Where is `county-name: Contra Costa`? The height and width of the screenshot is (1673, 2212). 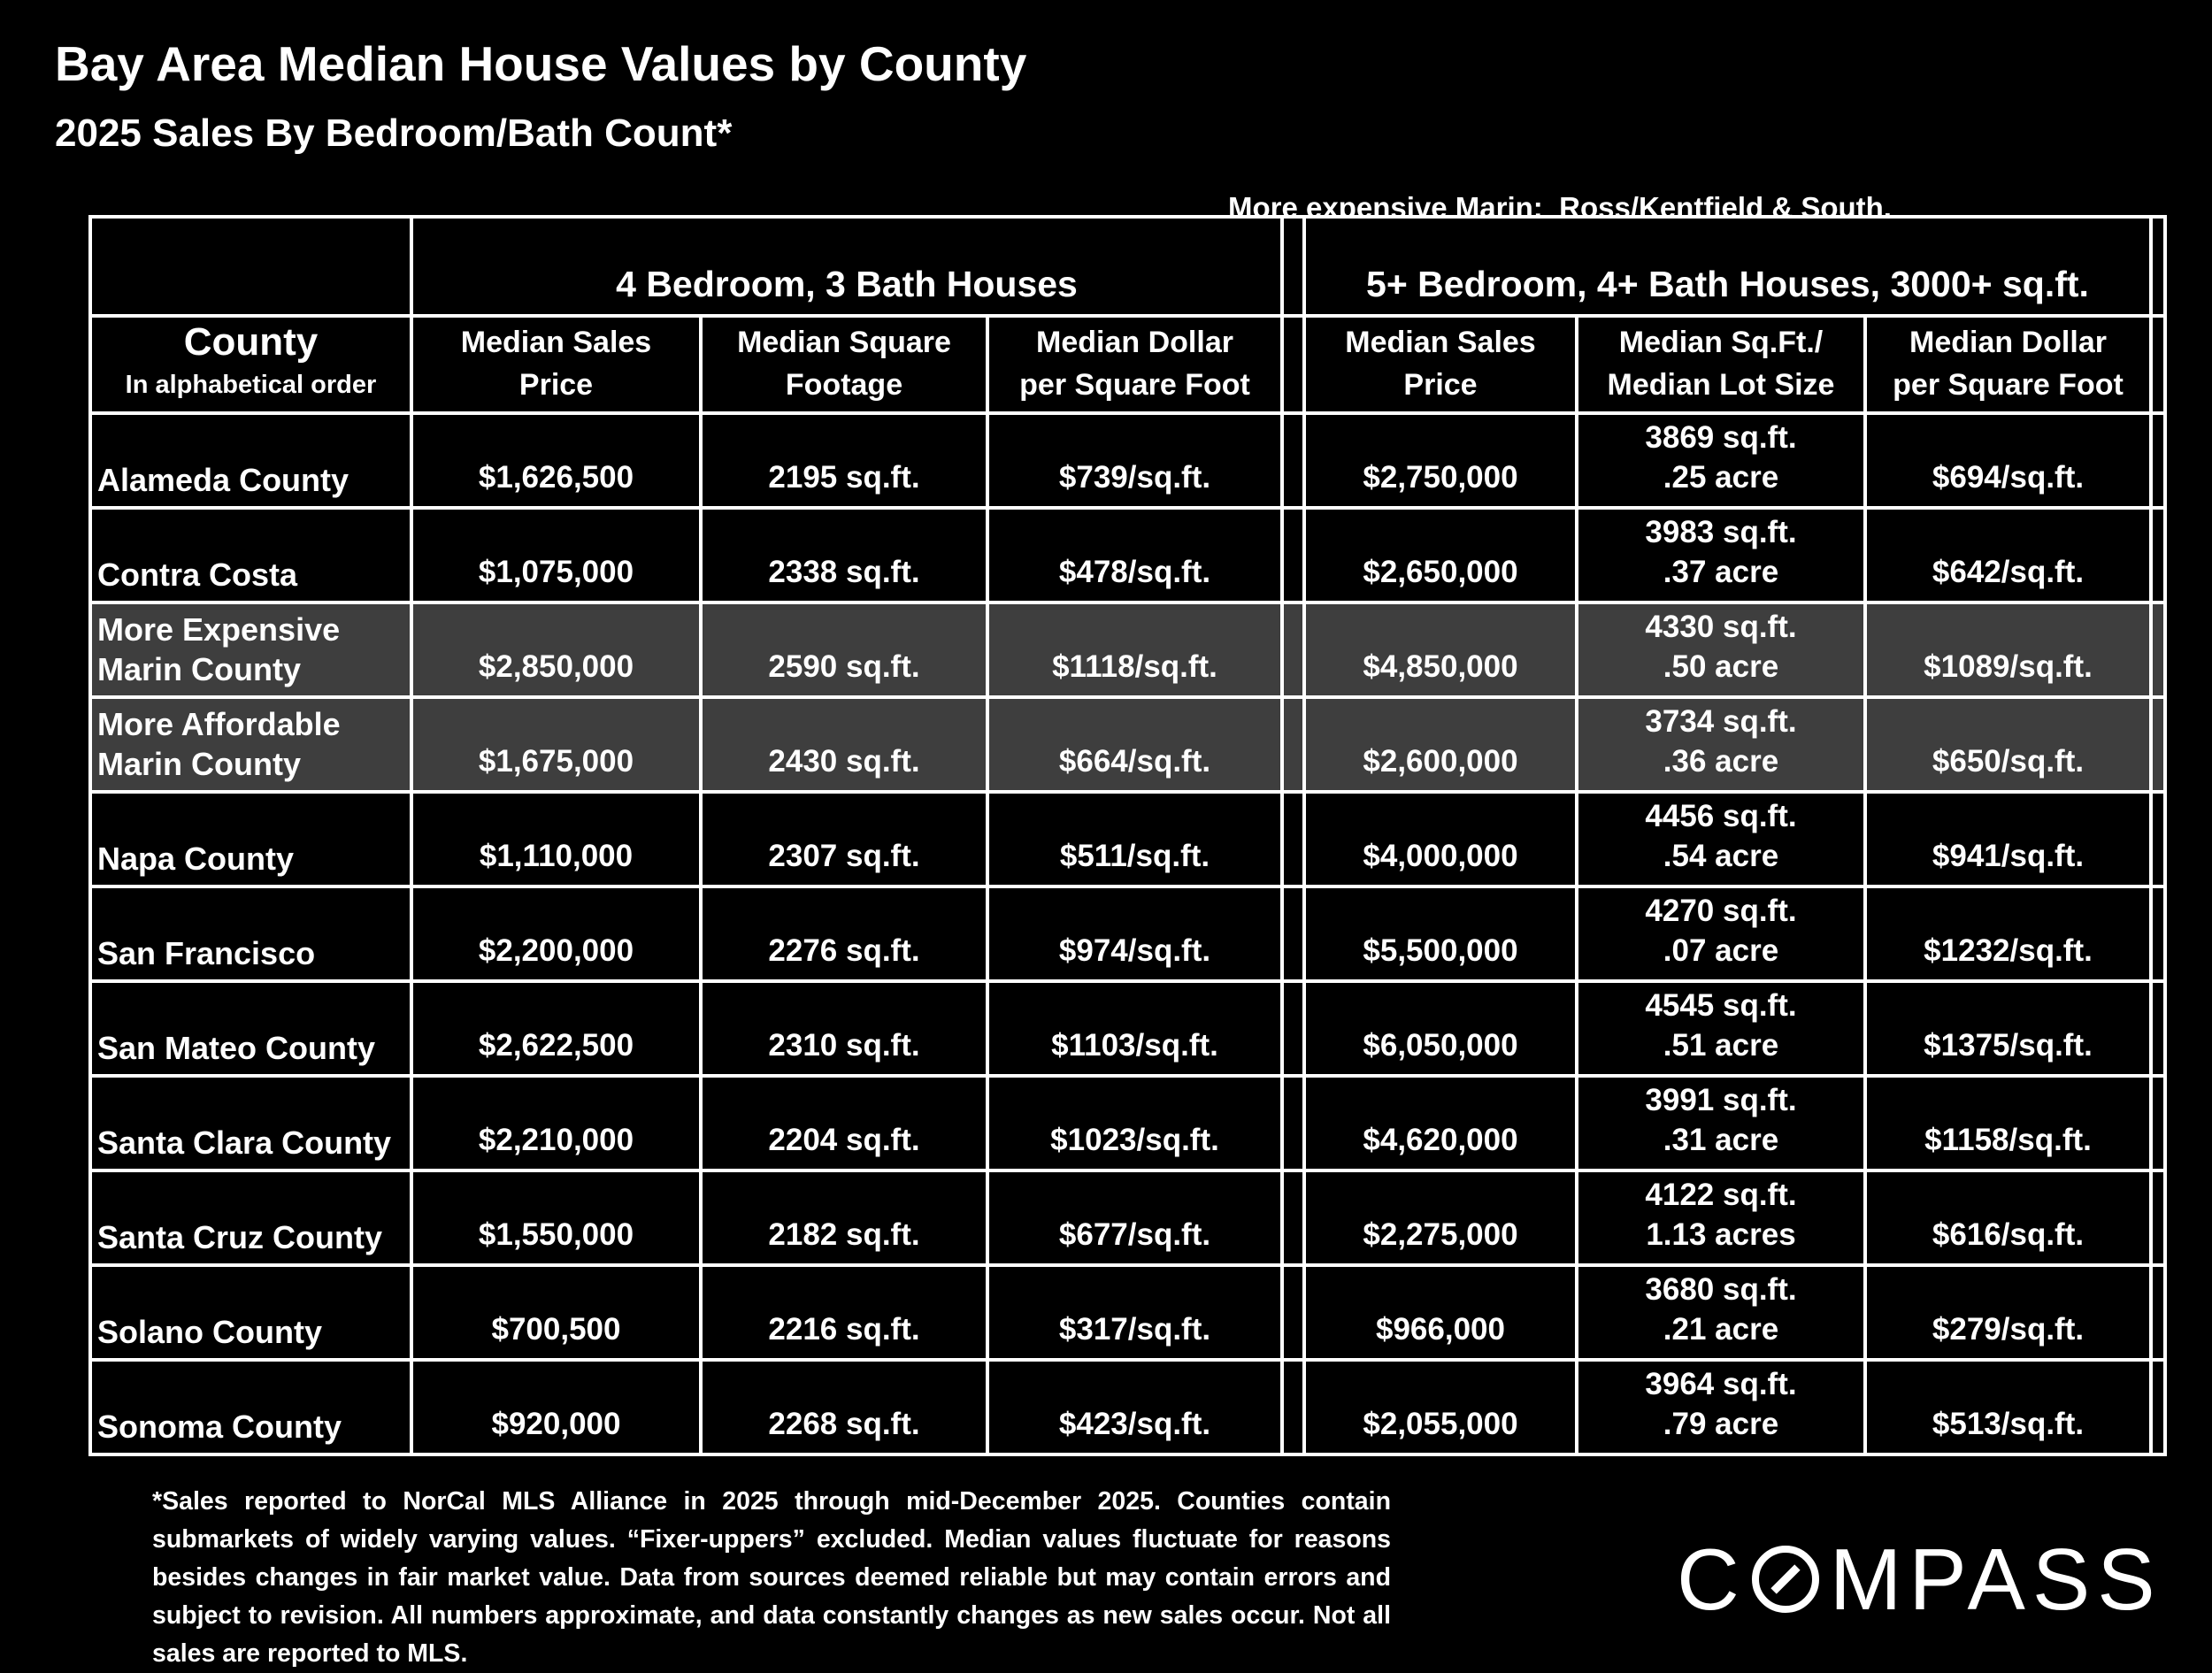 county-name: Contra Costa is located at coordinates (197, 574).